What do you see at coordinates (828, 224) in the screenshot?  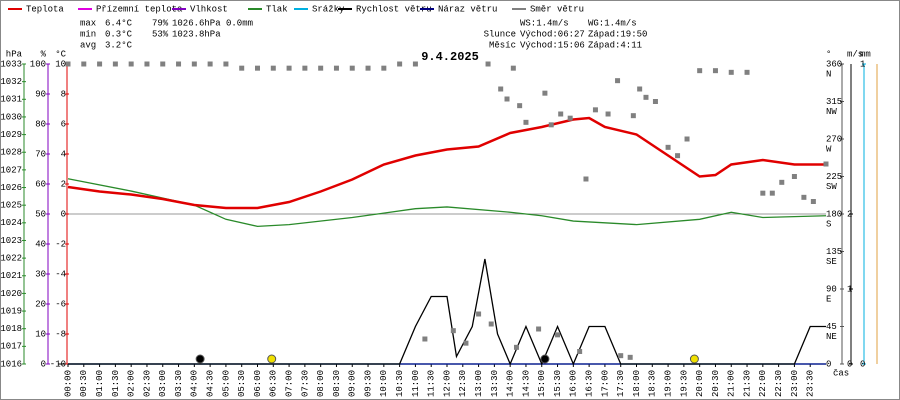 I see `compass-label: S` at bounding box center [828, 224].